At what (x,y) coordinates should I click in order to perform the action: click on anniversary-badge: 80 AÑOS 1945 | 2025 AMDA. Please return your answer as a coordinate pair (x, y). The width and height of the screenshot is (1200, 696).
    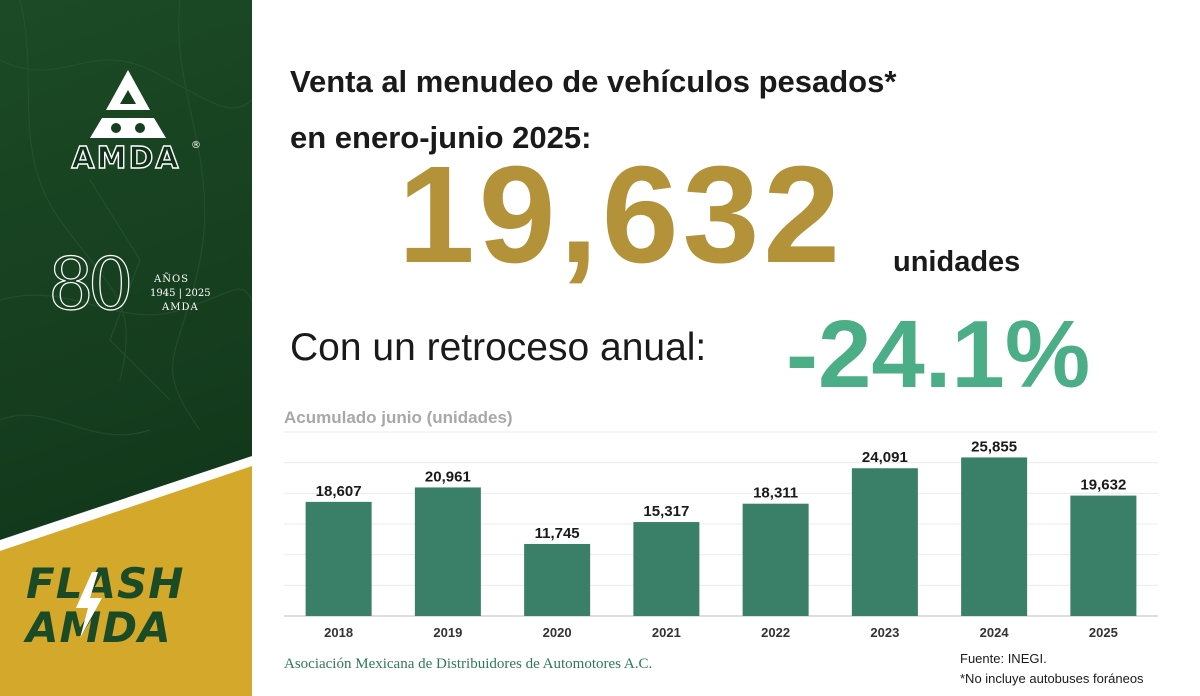
    Looking at the image, I should click on (132, 286).